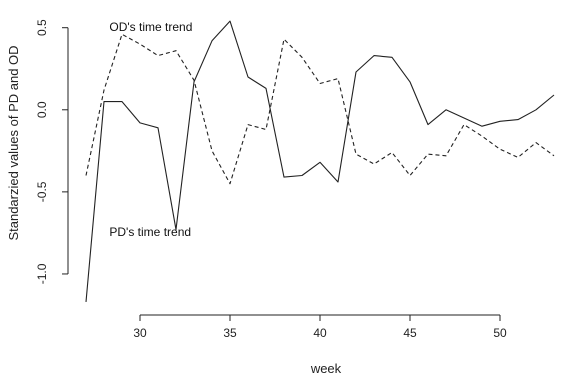  Describe the element at coordinates (42, 273) in the screenshot. I see `y-tick-label: -1.0` at that location.